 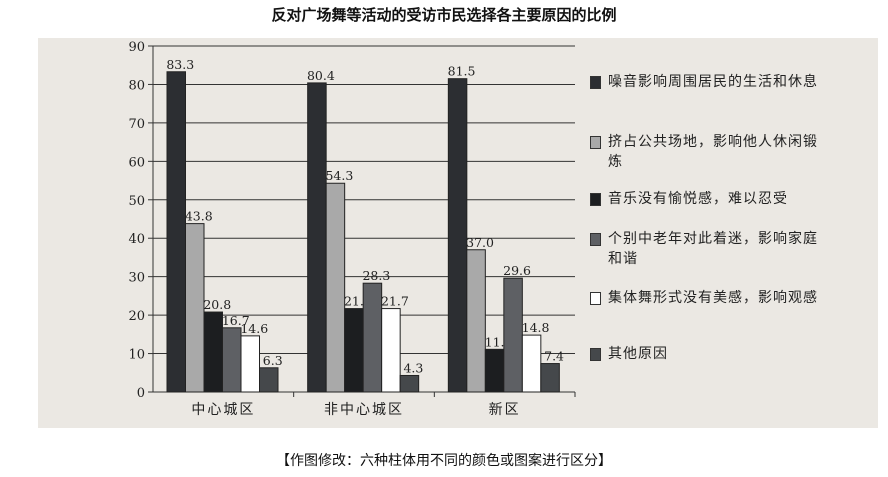 What do you see at coordinates (199, 216) in the screenshot?
I see `data-label: 43.8` at bounding box center [199, 216].